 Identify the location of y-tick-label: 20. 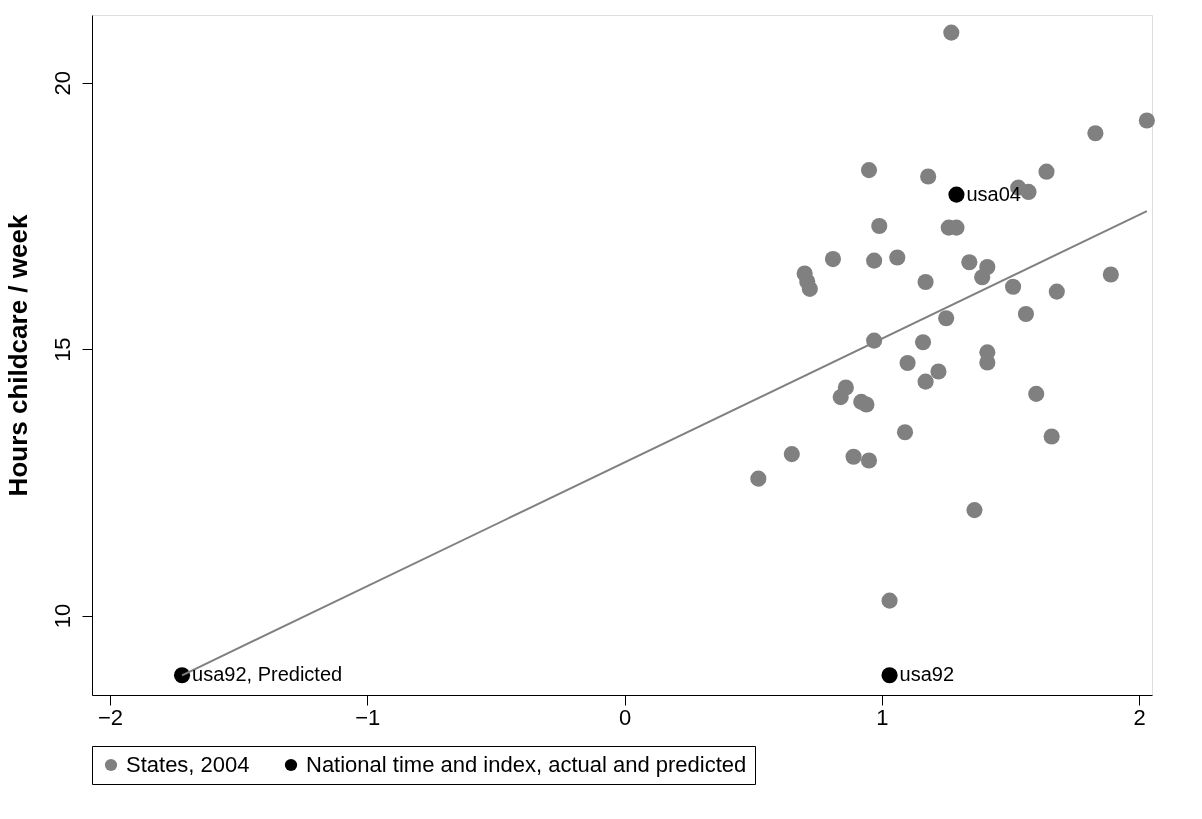
(62, 83).